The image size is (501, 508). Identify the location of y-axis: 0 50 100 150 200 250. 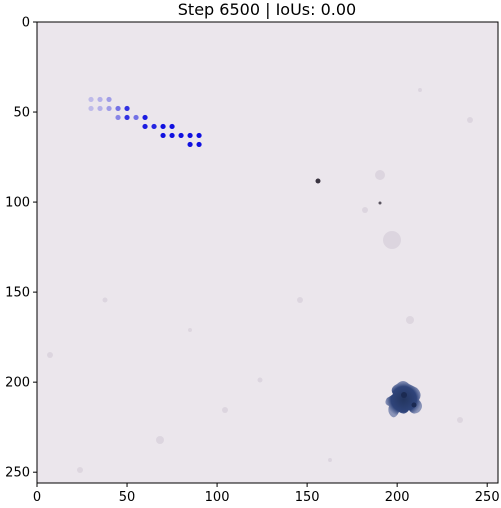
(21, 248).